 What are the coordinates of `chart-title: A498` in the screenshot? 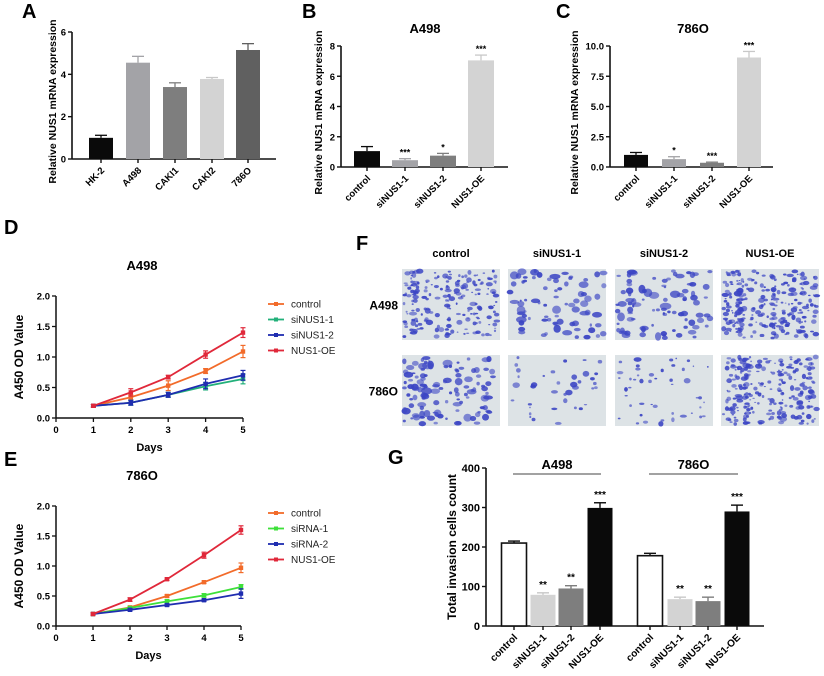 It's located at (141, 265).